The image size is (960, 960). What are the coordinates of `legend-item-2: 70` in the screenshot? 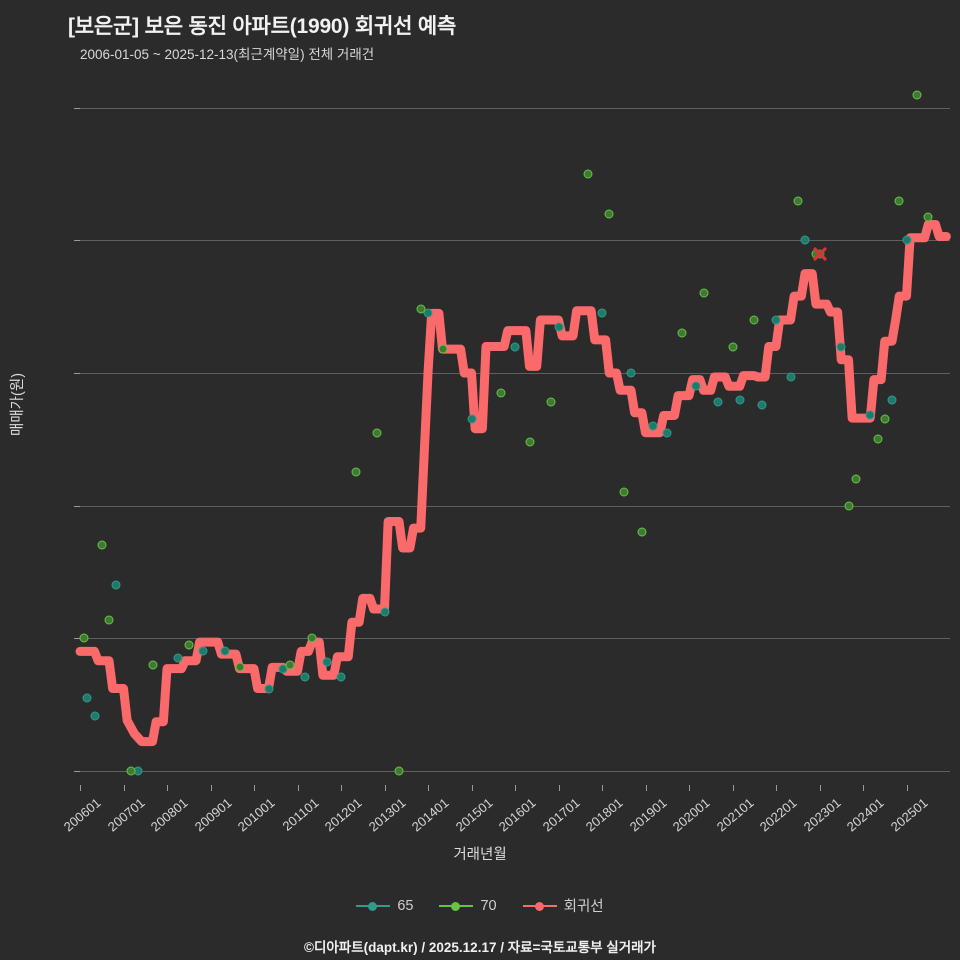 It's located at (468, 905).